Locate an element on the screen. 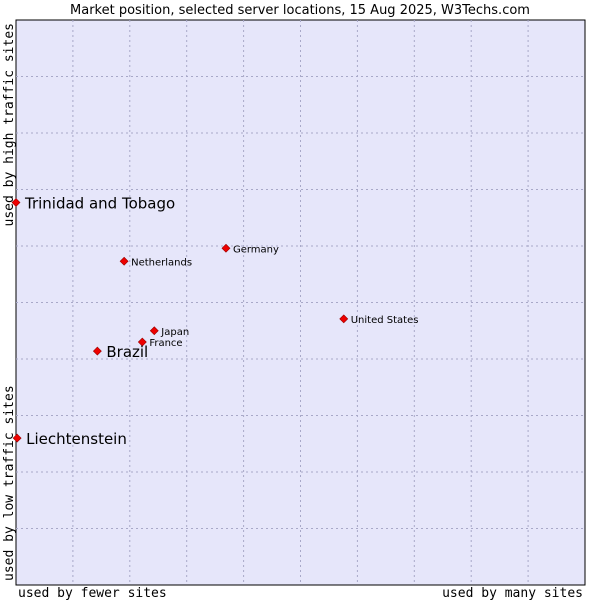 Image resolution: width=600 pixels, height=600 pixels. x-axis-label-left: used by fewer sites is located at coordinates (92, 593).